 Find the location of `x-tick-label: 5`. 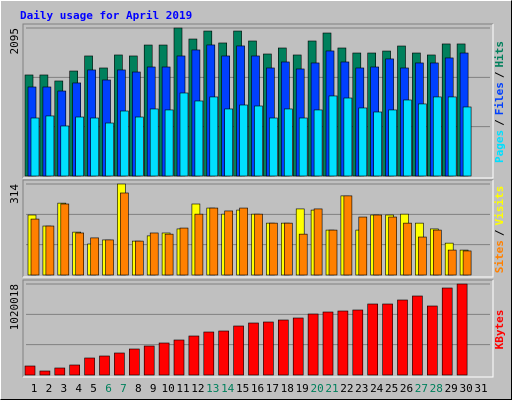

x-tick-label: 5 is located at coordinates (93, 388).